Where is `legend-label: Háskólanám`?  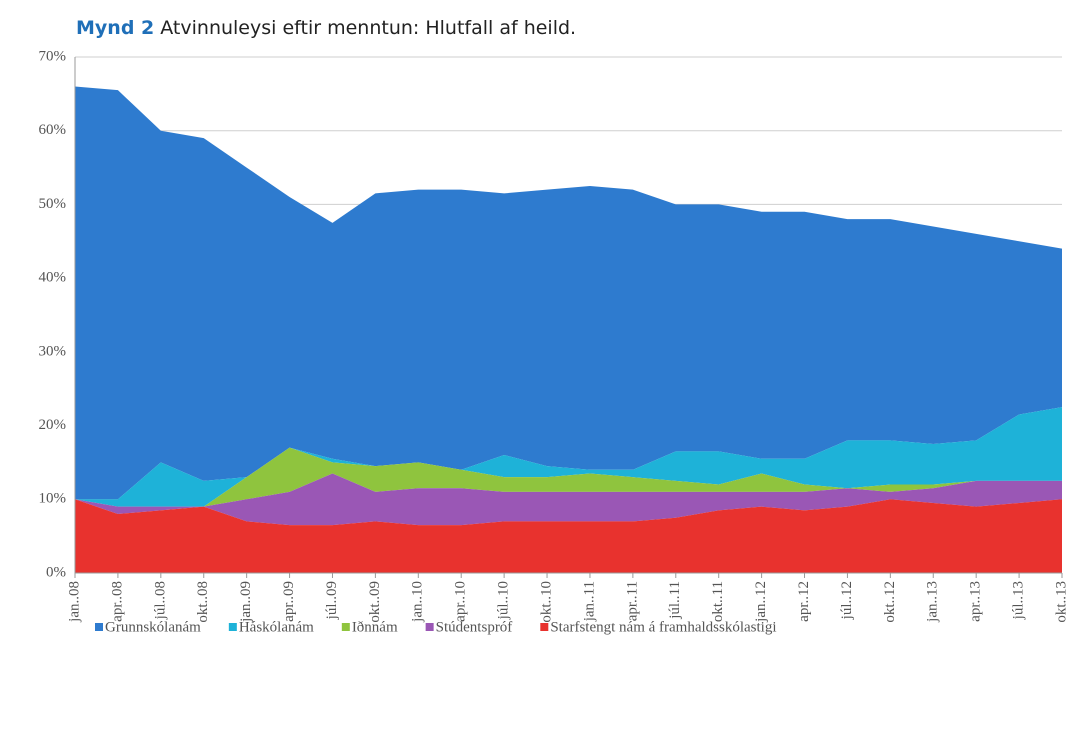 legend-label: Háskólanám is located at coordinates (276, 627).